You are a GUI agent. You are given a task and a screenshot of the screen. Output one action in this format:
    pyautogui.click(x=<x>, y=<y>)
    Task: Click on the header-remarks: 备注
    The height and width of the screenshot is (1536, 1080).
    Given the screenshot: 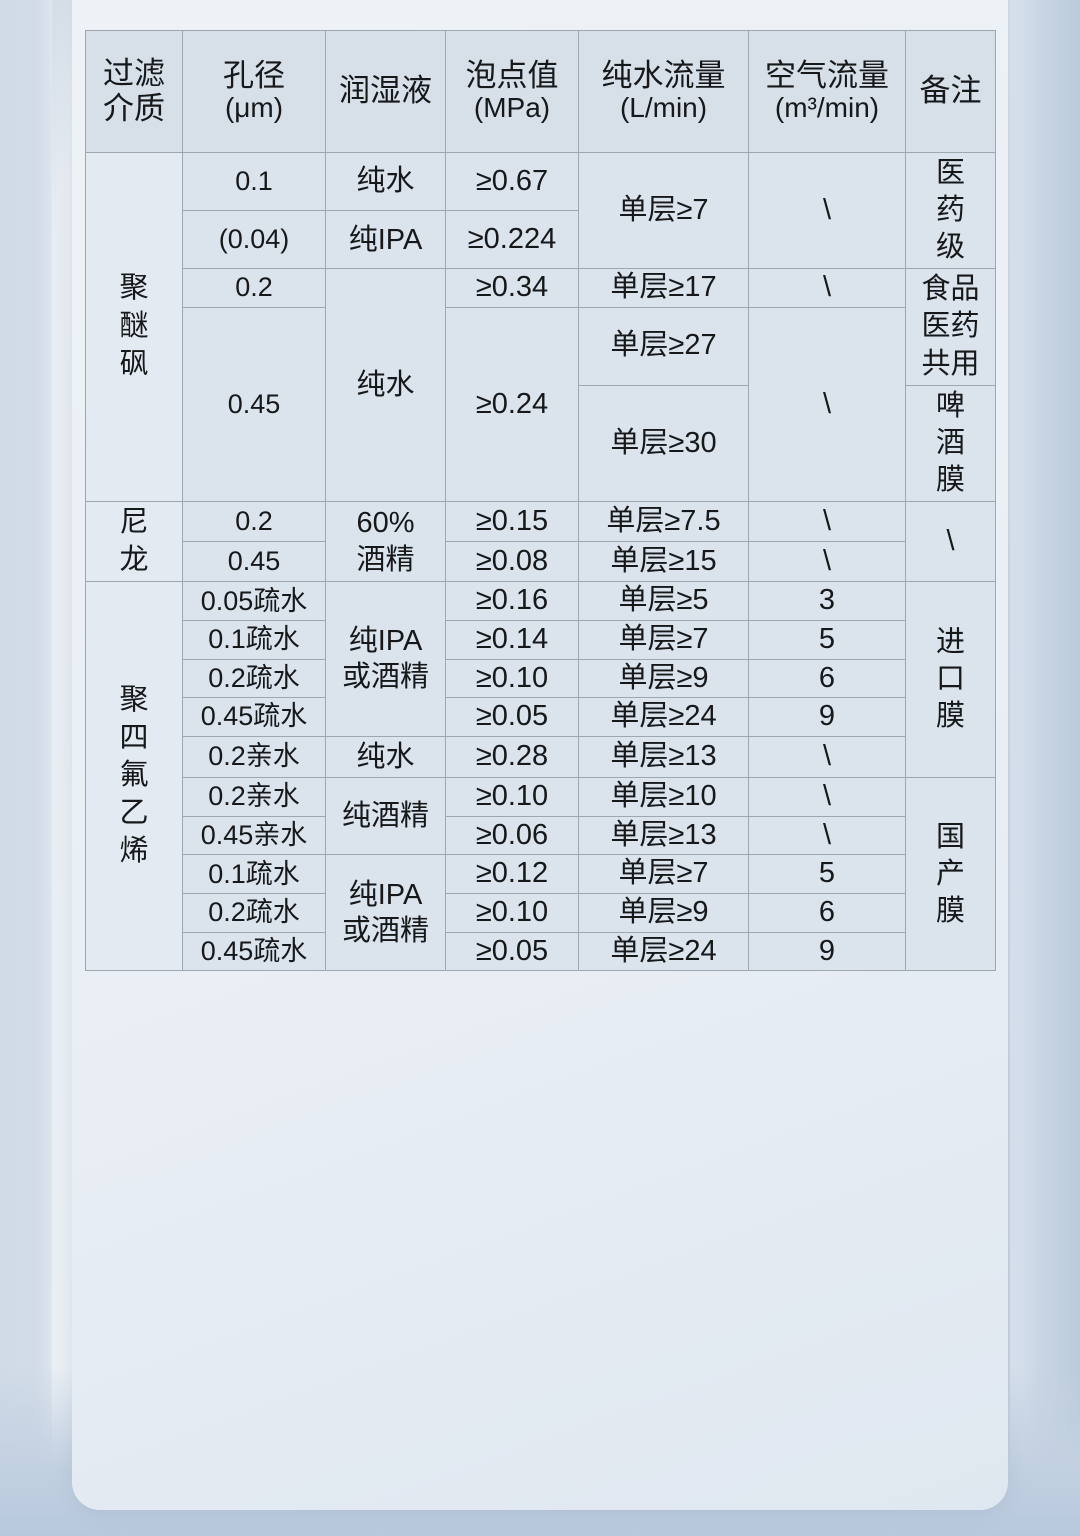 What is the action you would take?
    pyautogui.click(x=950, y=91)
    